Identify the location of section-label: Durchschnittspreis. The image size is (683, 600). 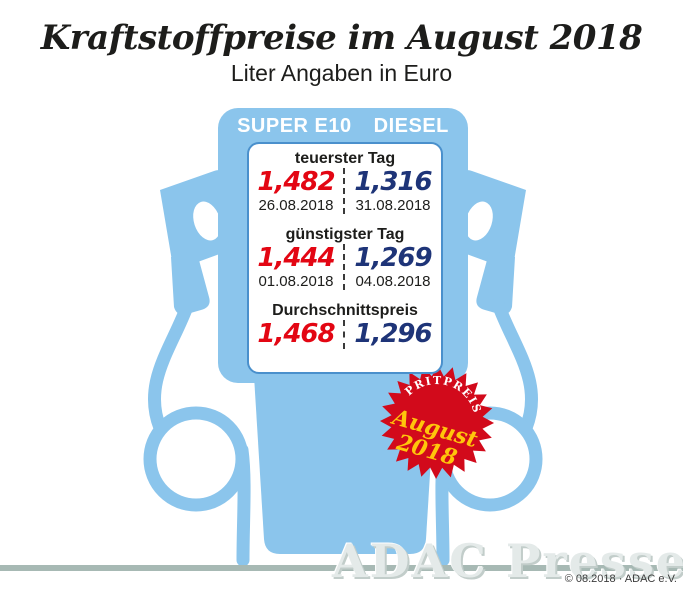
(345, 310).